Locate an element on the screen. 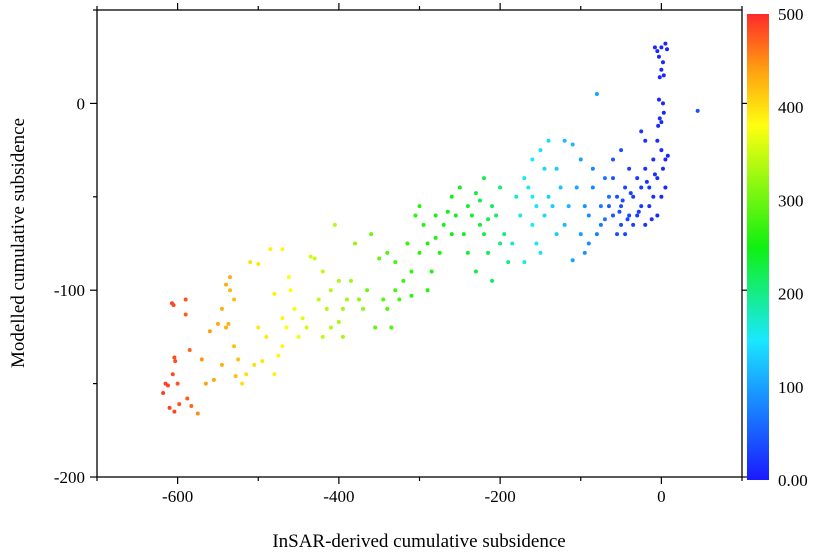 Image resolution: width=827 pixels, height=557 pixels. y-tick-label: 0 is located at coordinates (81, 103).